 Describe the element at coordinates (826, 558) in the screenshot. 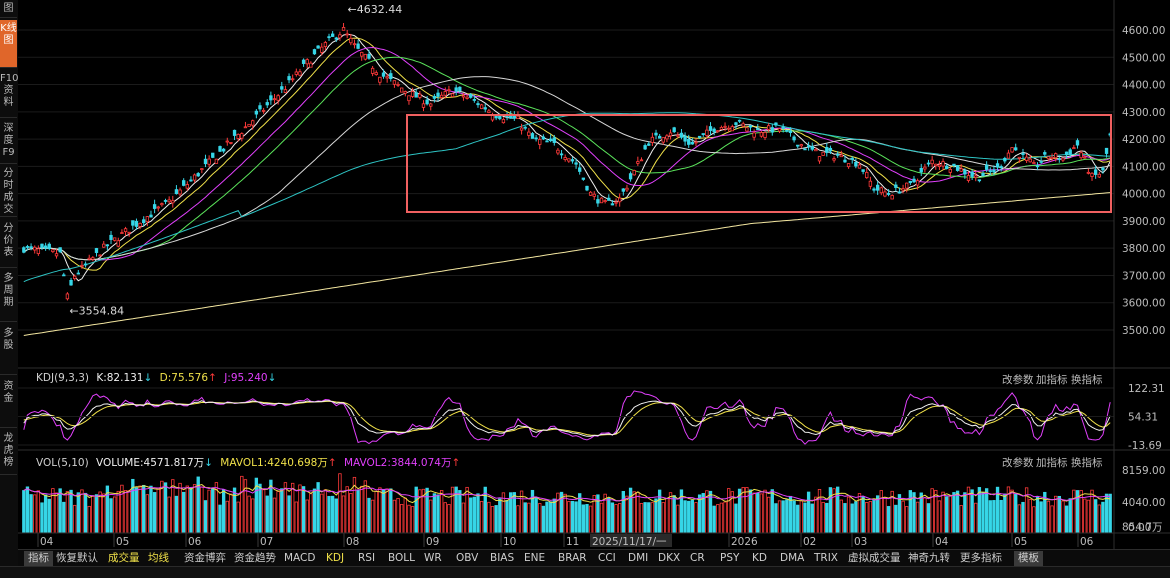

I see `indicator-tab-22: TRIX` at that location.